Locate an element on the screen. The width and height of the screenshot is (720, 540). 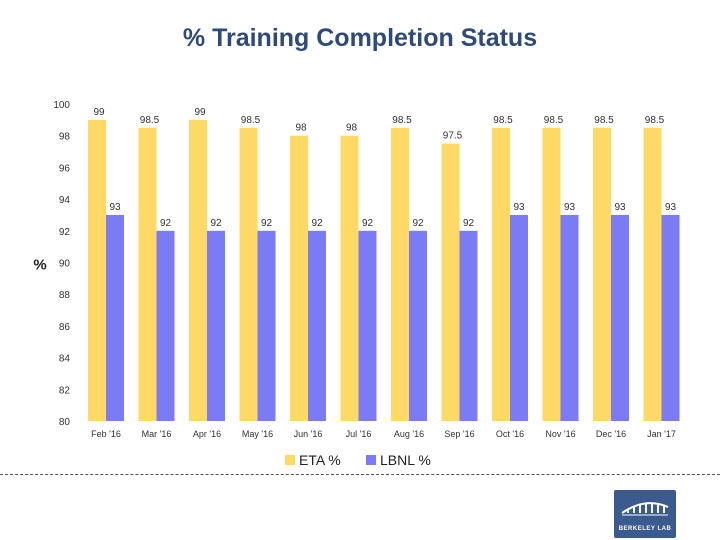
y-tick-label: 82 is located at coordinates (65, 390).